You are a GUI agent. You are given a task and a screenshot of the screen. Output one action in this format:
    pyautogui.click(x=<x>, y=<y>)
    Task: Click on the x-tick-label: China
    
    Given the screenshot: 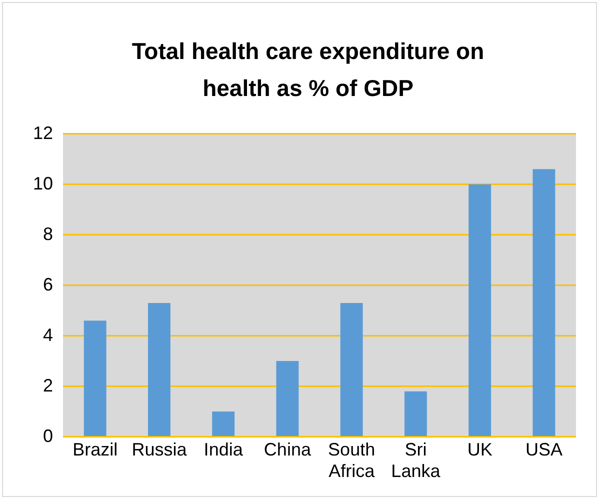 What is the action you would take?
    pyautogui.click(x=288, y=450)
    